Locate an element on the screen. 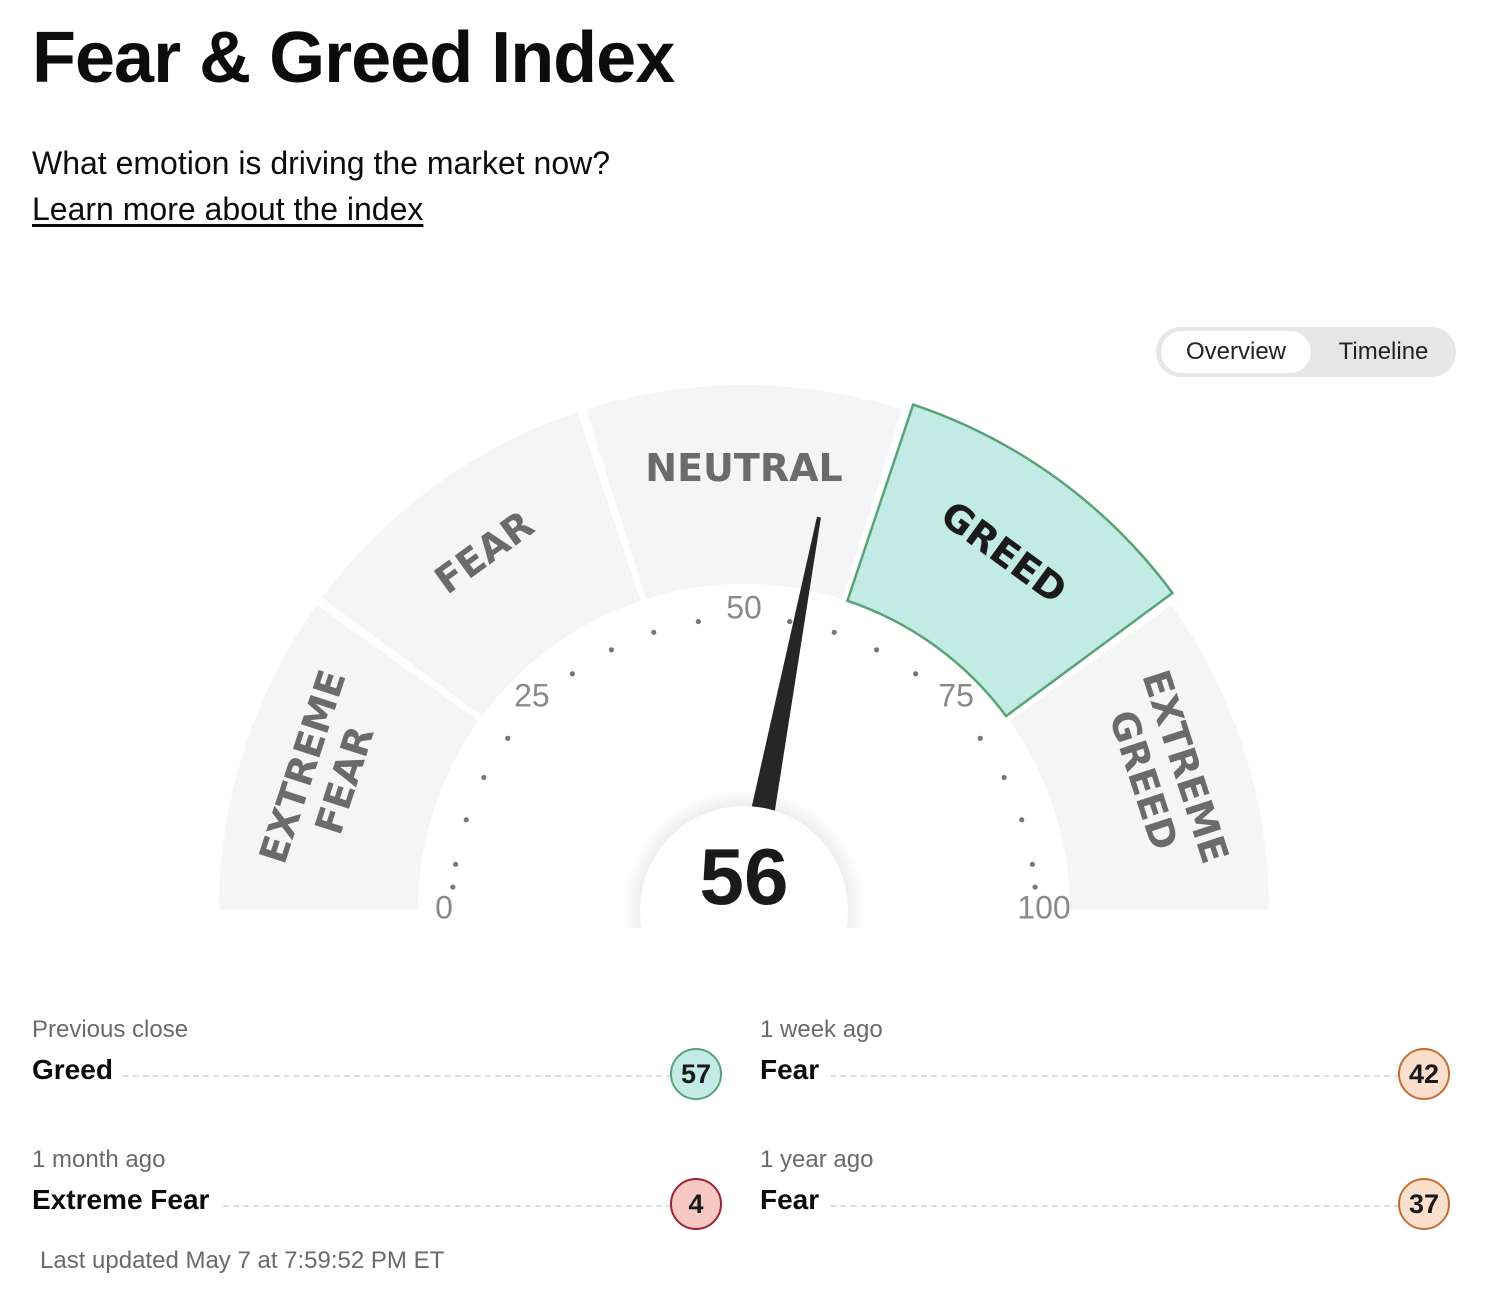  history-1-month-ago: 1 month ago Extreme Fear 4 is located at coordinates (377, 1196).